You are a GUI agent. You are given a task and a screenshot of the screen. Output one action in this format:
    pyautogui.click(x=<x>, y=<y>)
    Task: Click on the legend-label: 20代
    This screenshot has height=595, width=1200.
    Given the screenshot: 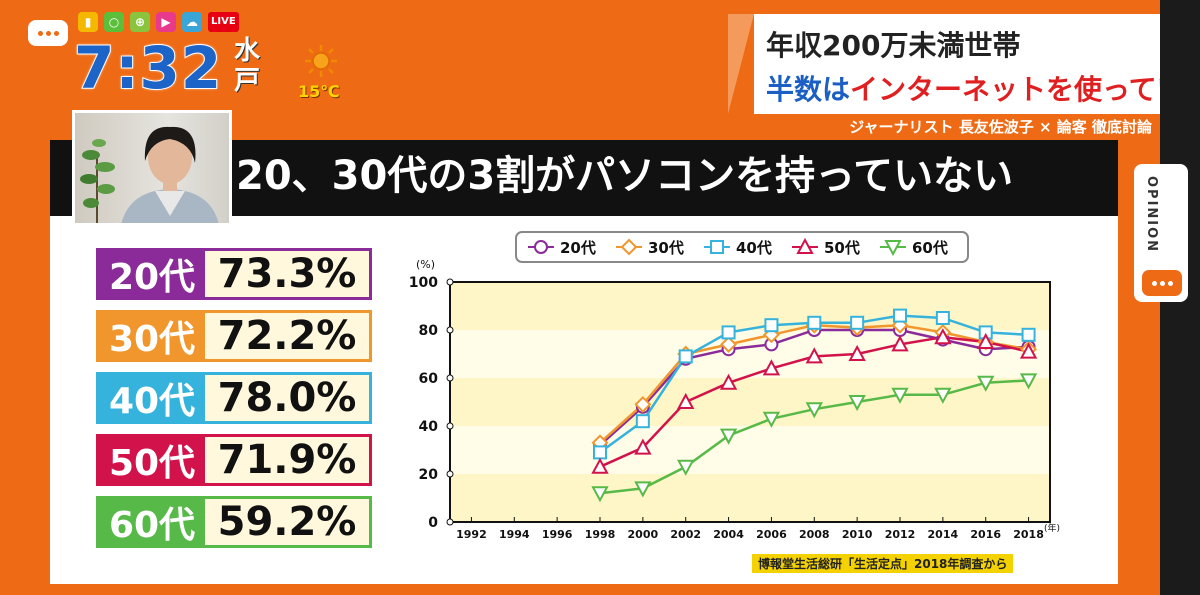 What is the action you would take?
    pyautogui.click(x=578, y=248)
    